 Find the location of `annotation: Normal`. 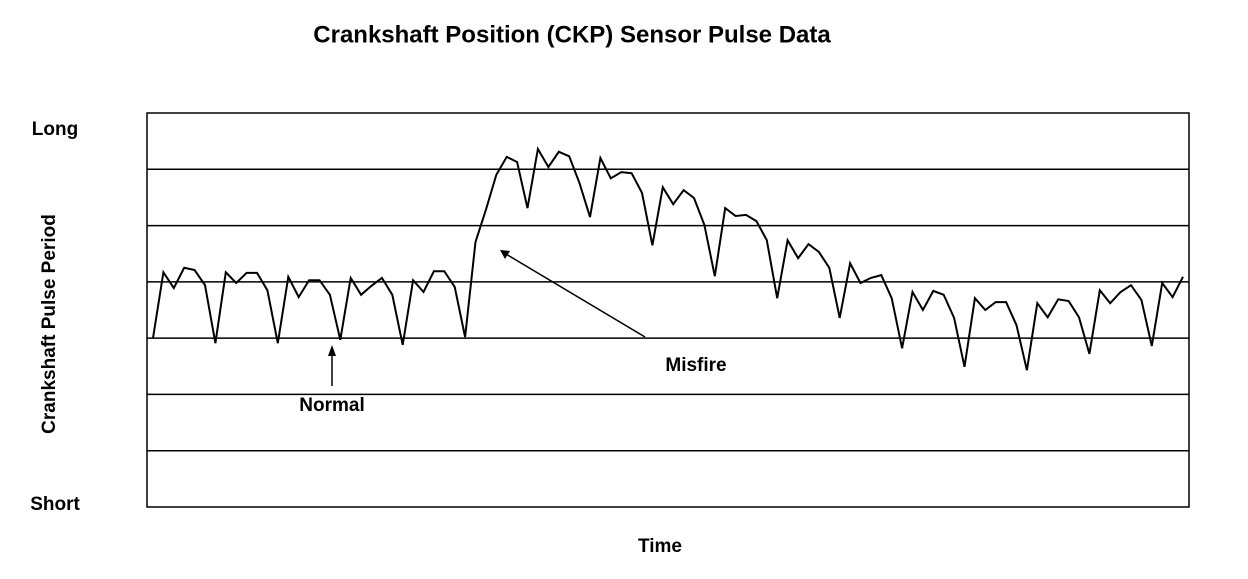

annotation: Normal is located at coordinates (331, 405).